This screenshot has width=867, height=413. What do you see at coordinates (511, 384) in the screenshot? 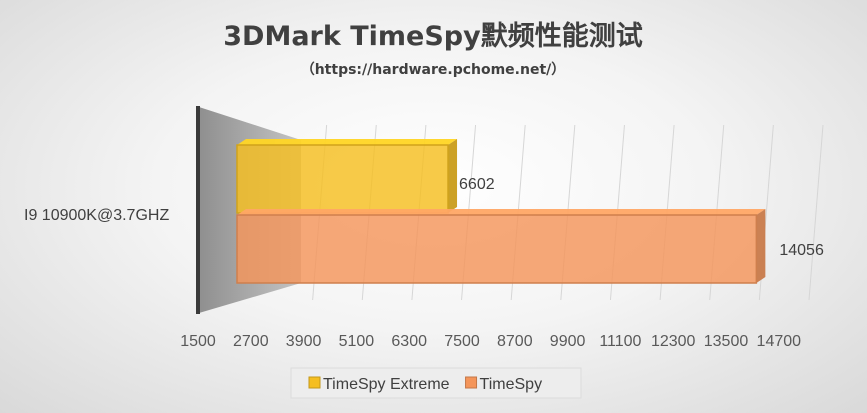
I see `legend-label: TimeSpy` at bounding box center [511, 384].